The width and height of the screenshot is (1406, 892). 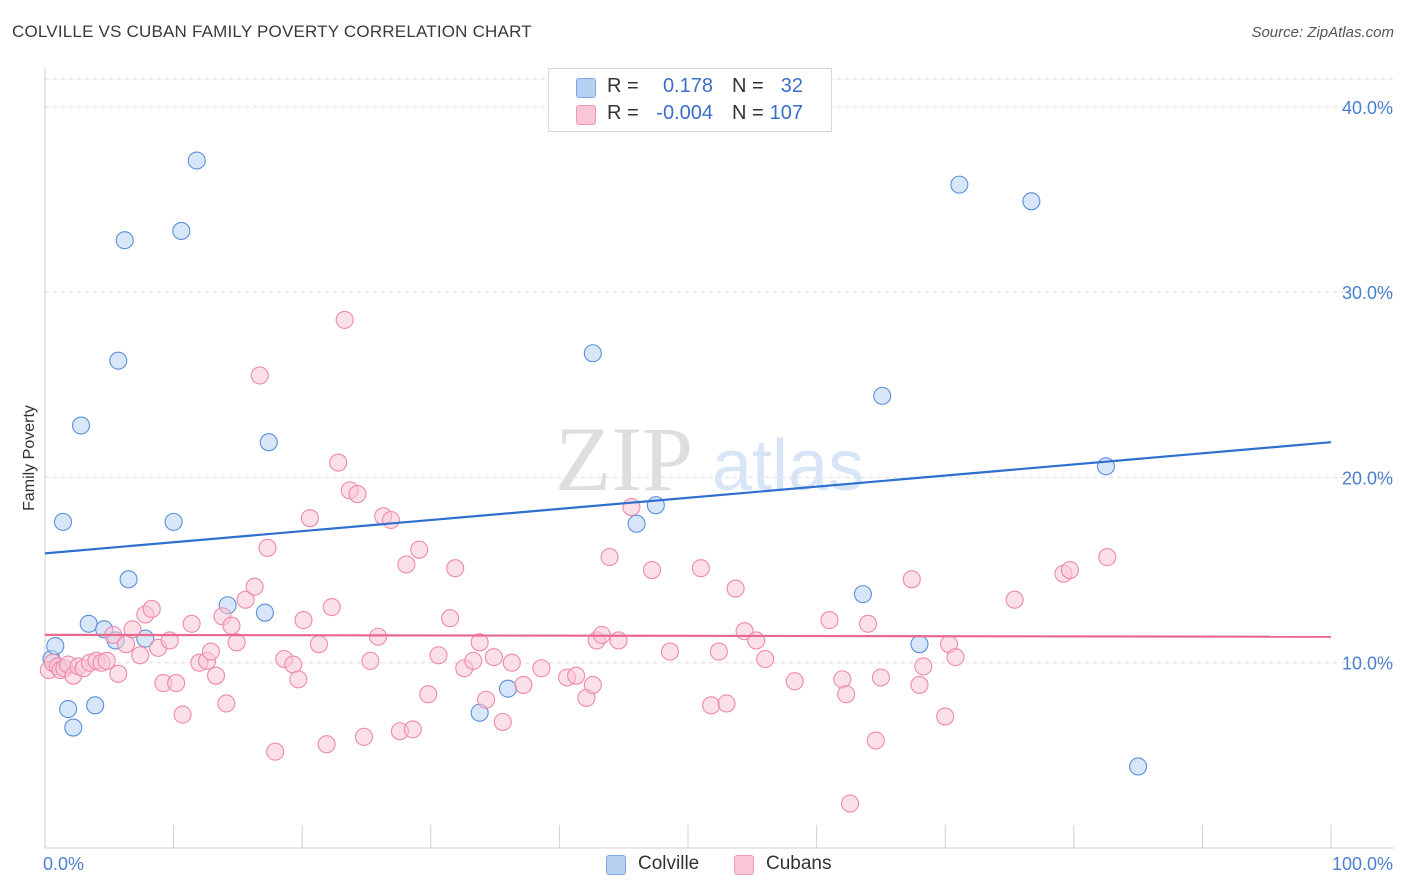 I want to click on legend-r-value: -0.004, so click(x=684, y=113).